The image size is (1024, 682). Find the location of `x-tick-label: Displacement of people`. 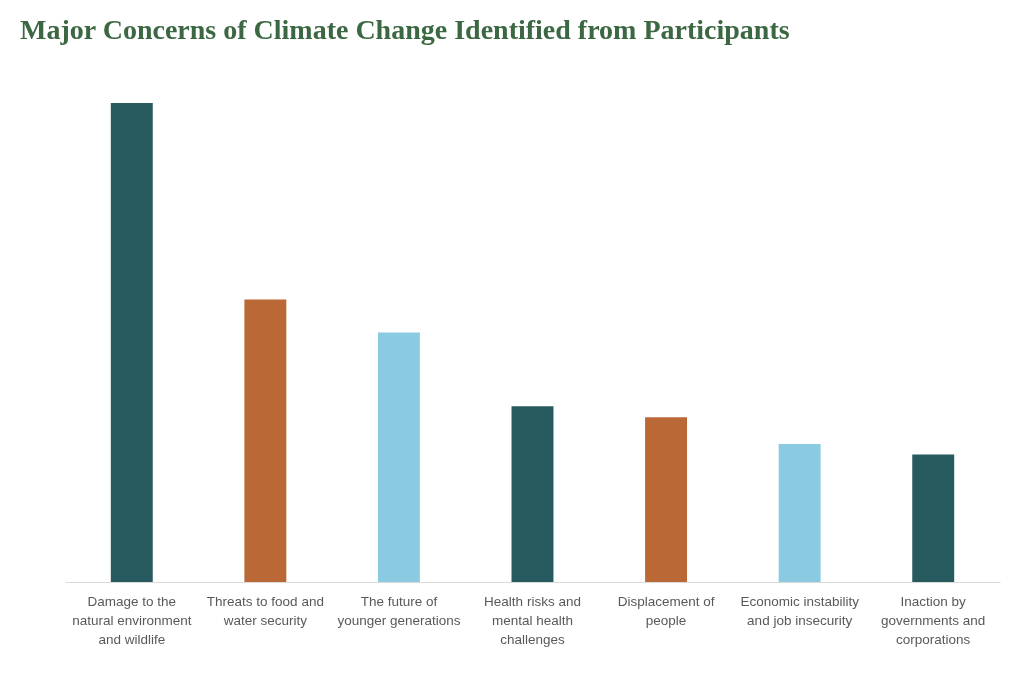

x-tick-label: Displacement of people is located at coordinates (666, 610).